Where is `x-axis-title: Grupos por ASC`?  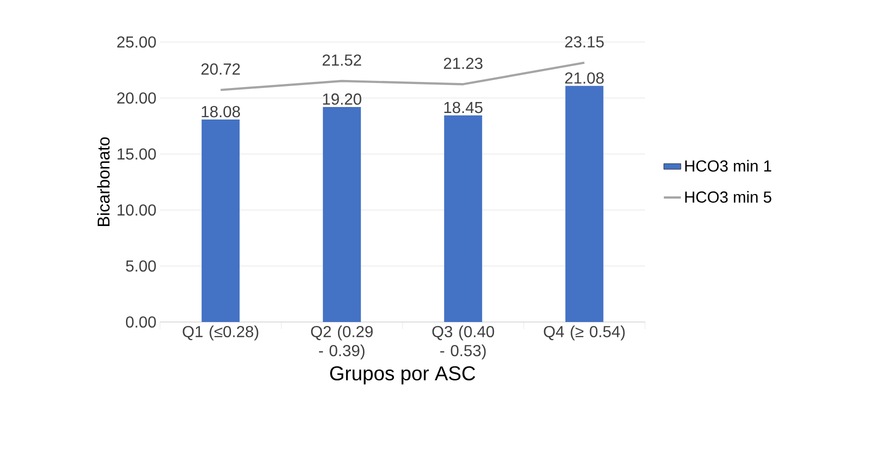
x-axis-title: Grupos por ASC is located at coordinates (403, 375).